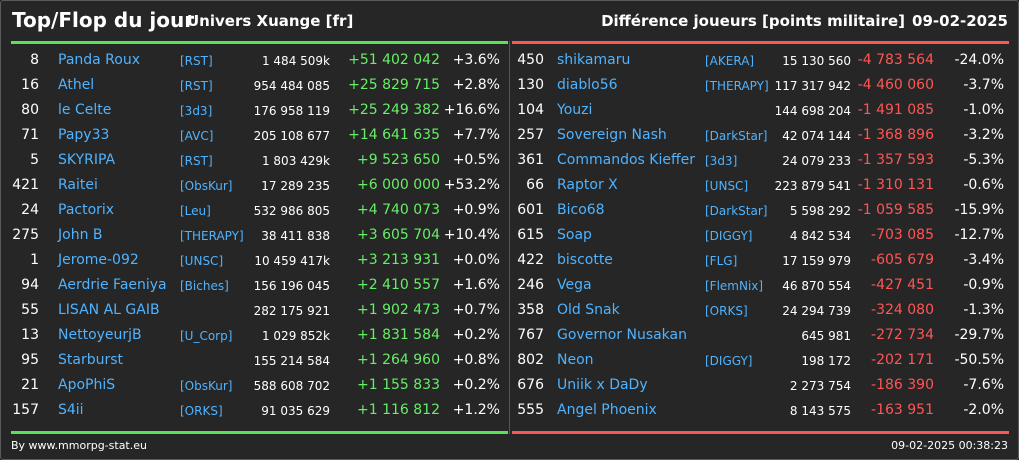  I want to click on alliance-tag: [AVC], so click(197, 136).